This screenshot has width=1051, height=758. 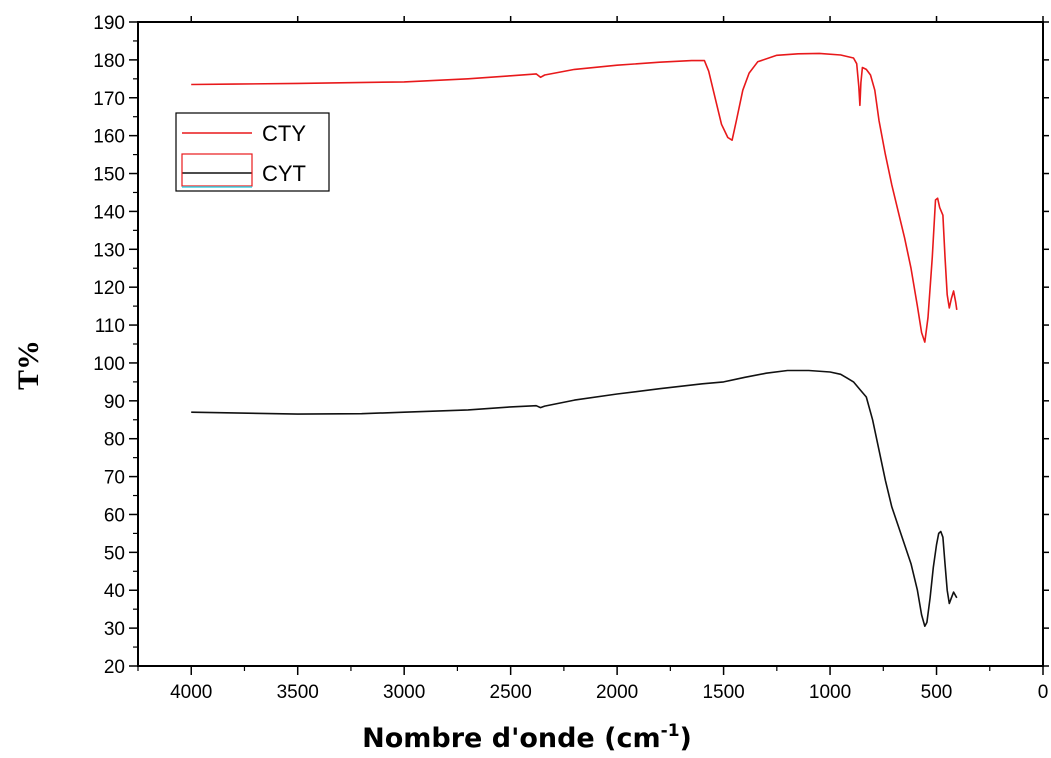 What do you see at coordinates (830, 692) in the screenshot?
I see `x-tick-label: 1000` at bounding box center [830, 692].